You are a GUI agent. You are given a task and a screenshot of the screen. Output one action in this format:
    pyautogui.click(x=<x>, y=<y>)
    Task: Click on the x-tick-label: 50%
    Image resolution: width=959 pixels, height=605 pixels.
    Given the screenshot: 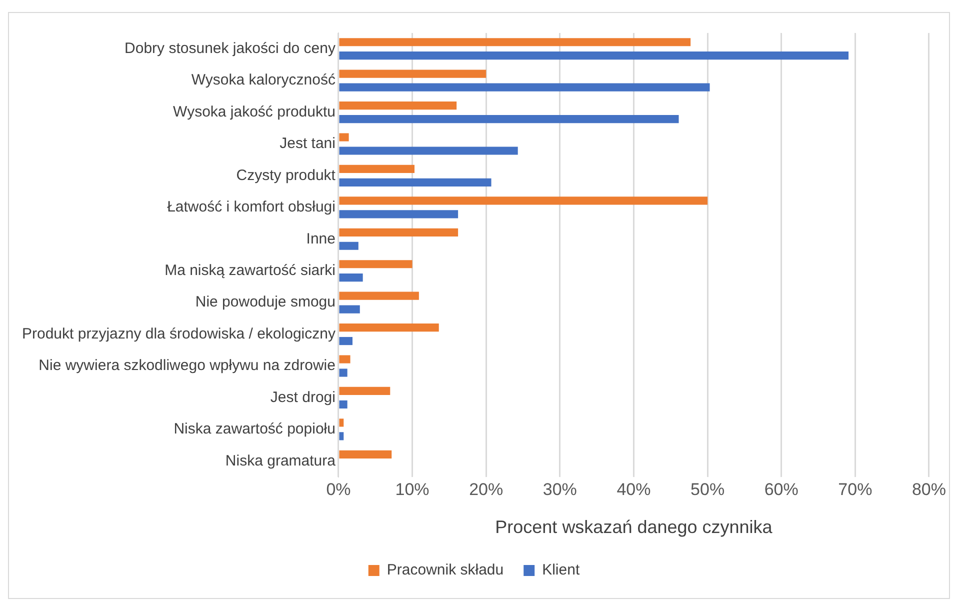 What is the action you would take?
    pyautogui.click(x=707, y=489)
    